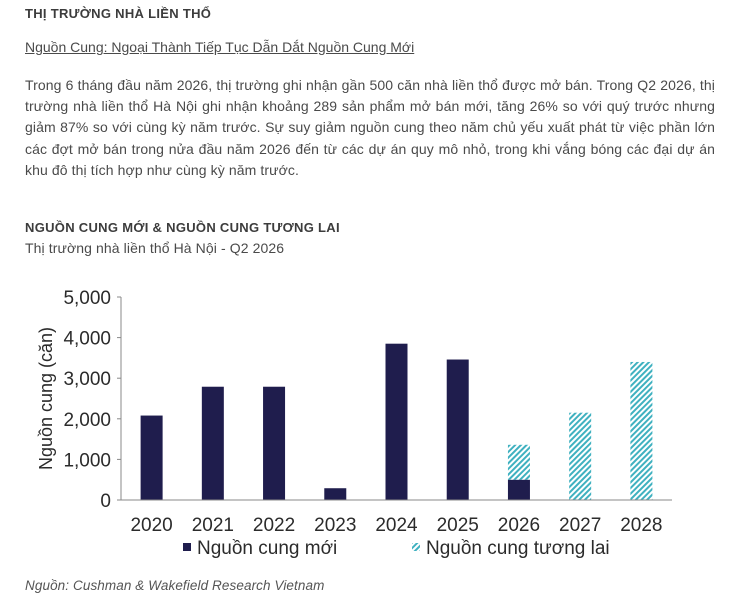  What do you see at coordinates (396, 548) in the screenshot?
I see `legend: Nguồn cung mới Nguồn cung tương lai` at bounding box center [396, 548].